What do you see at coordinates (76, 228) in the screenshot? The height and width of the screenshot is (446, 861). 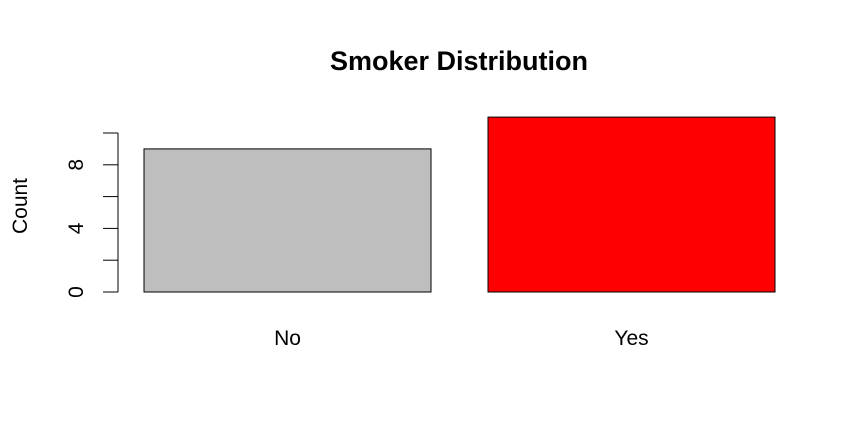 I see `y-tick-label: 4` at bounding box center [76, 228].